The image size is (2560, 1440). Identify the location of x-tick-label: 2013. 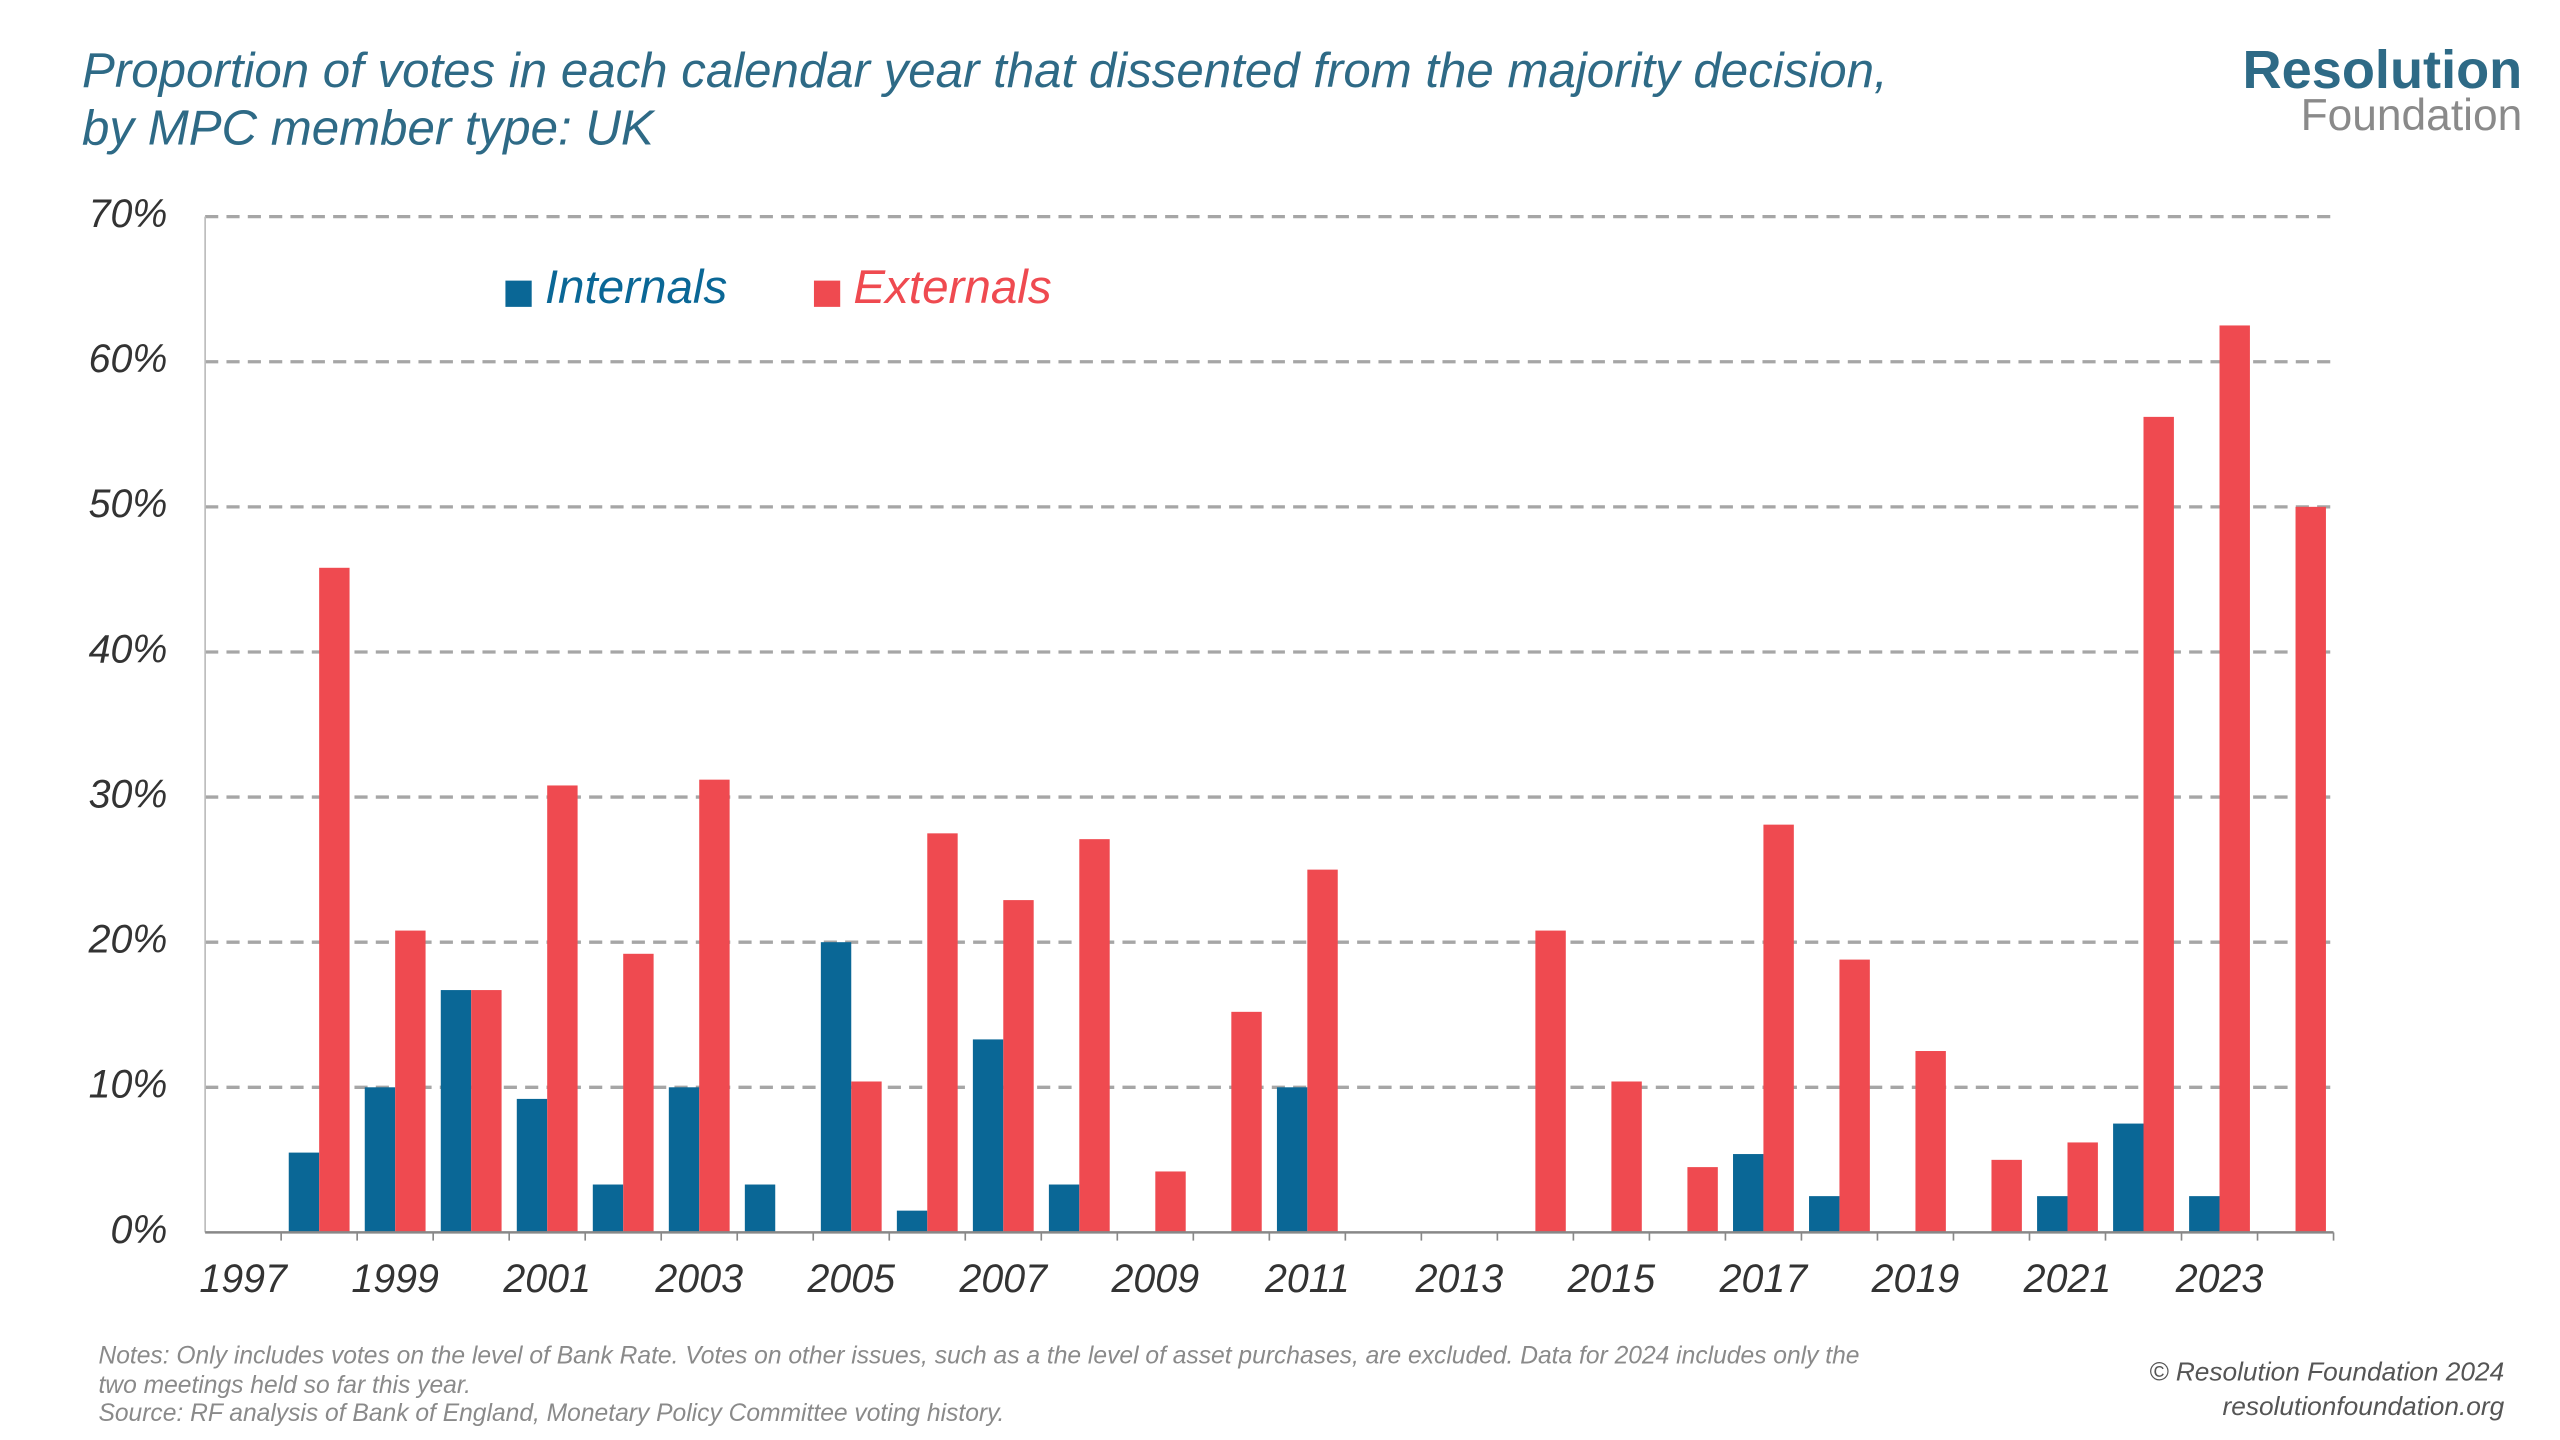
(1459, 1279).